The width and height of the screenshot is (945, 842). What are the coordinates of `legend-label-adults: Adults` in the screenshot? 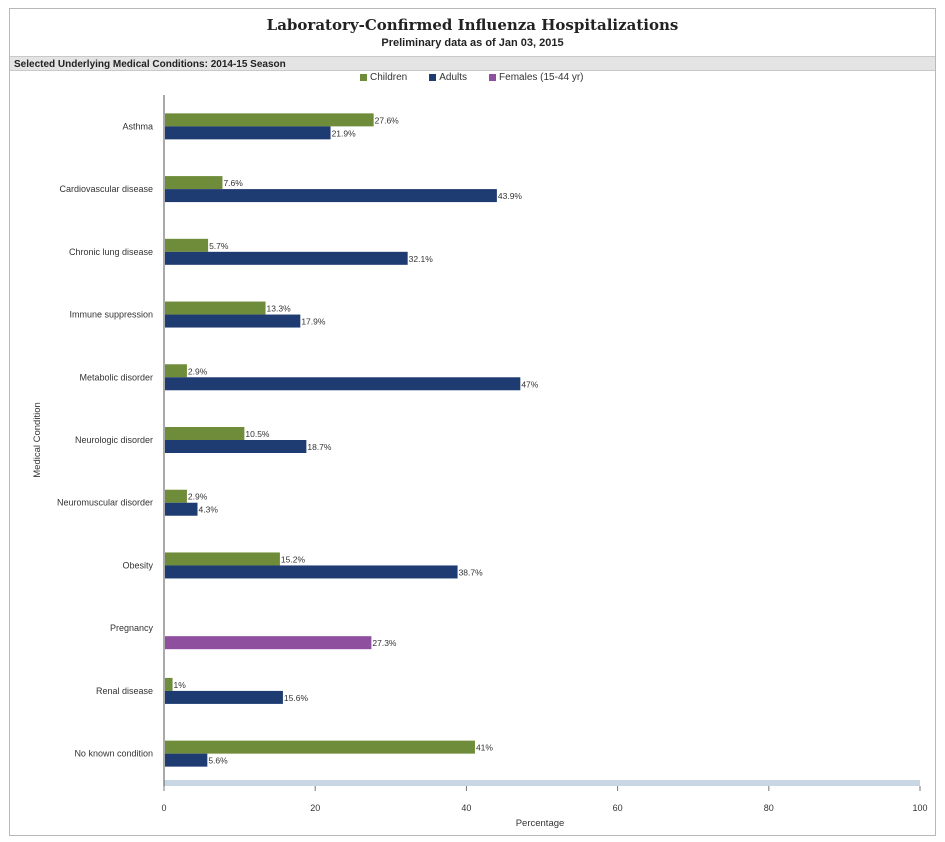 It's located at (453, 77).